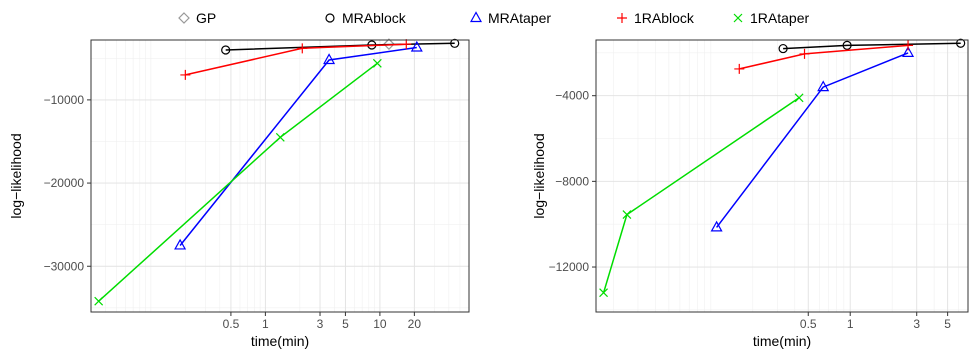  I want to click on legend-key-mrataper, so click(476, 17).